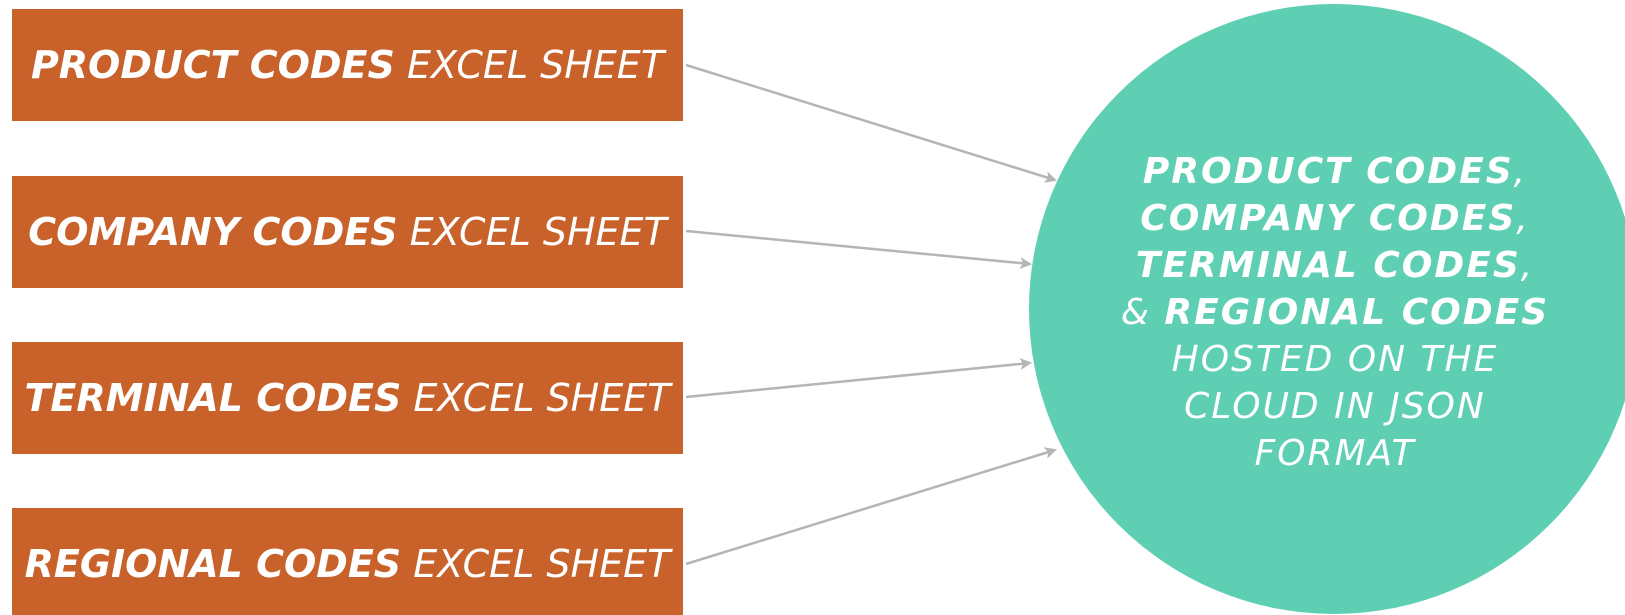 The width and height of the screenshot is (1625, 615). I want to click on product-codes-label: PRODUCT CODES, so click(212, 65).